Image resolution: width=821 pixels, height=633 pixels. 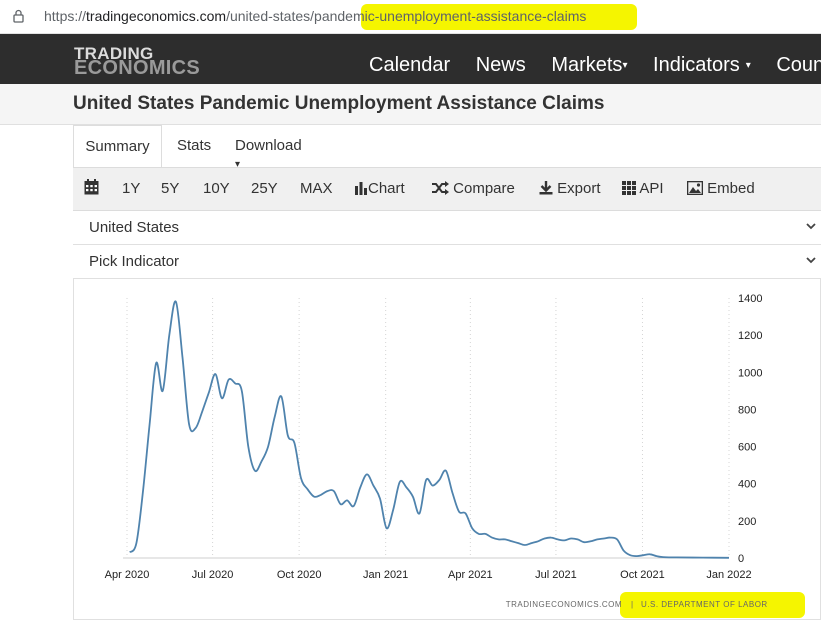 What do you see at coordinates (651, 188) in the screenshot?
I see `api-label: API` at bounding box center [651, 188].